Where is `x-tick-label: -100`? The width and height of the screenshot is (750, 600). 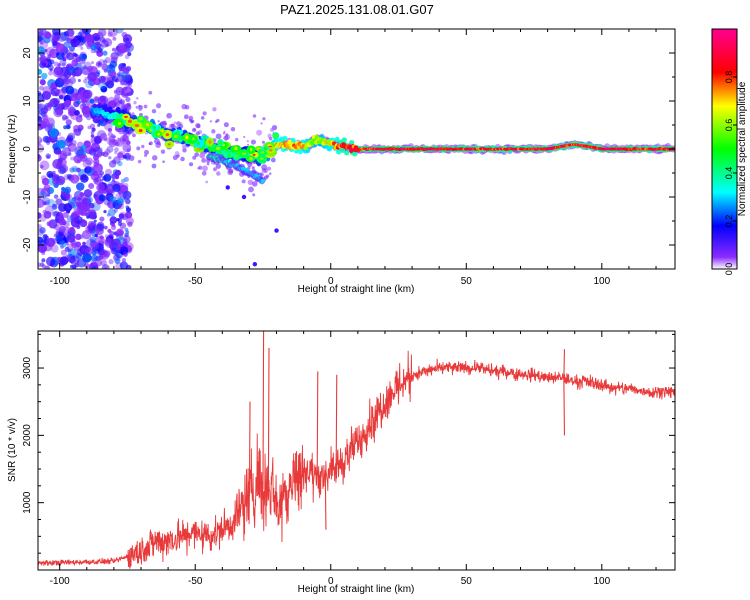
x-tick-label: -100 is located at coordinates (60, 281).